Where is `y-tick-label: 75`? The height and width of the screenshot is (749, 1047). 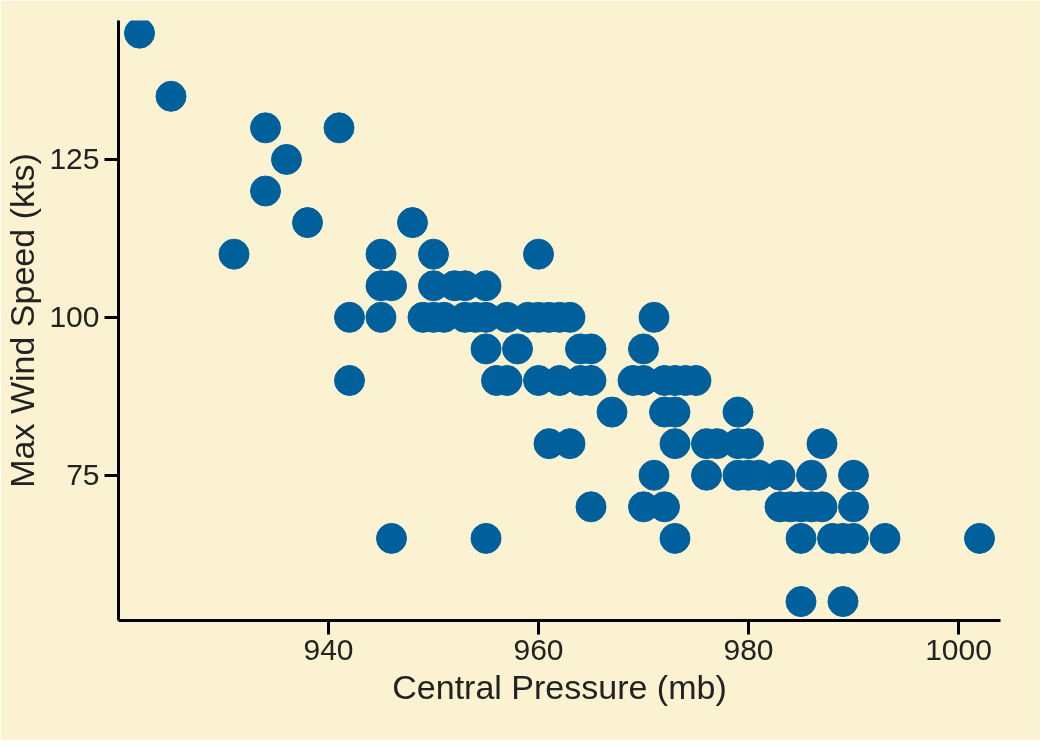 y-tick-label: 75 is located at coordinates (83, 475).